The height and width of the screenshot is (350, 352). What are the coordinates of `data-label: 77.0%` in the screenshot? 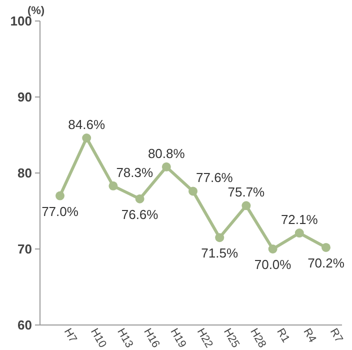 It's located at (60, 211).